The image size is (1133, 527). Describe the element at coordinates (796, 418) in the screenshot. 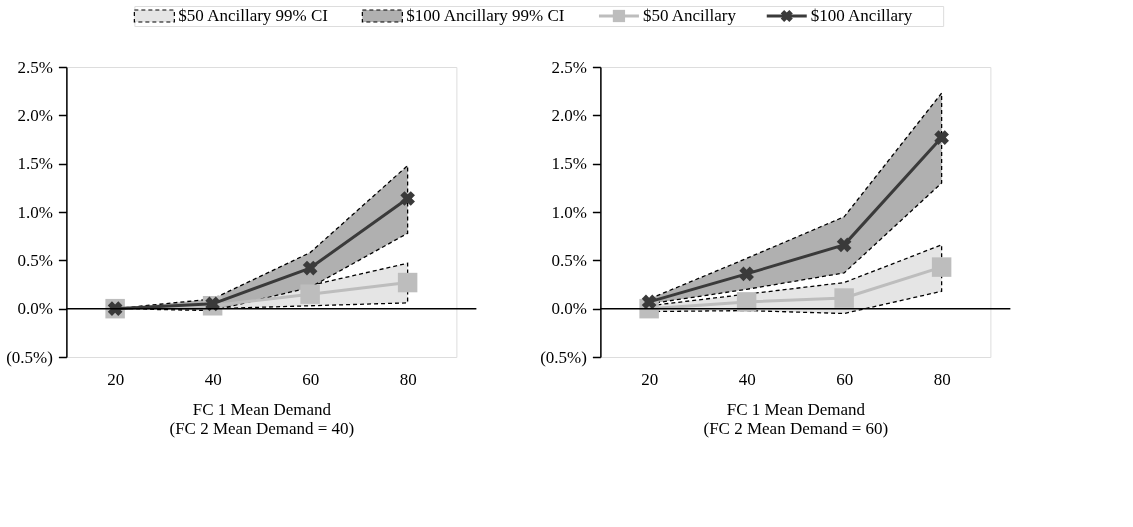

I see `x-axis-title: FC 1 Mean Demand (FC 2 Mean Demand = 60)` at that location.